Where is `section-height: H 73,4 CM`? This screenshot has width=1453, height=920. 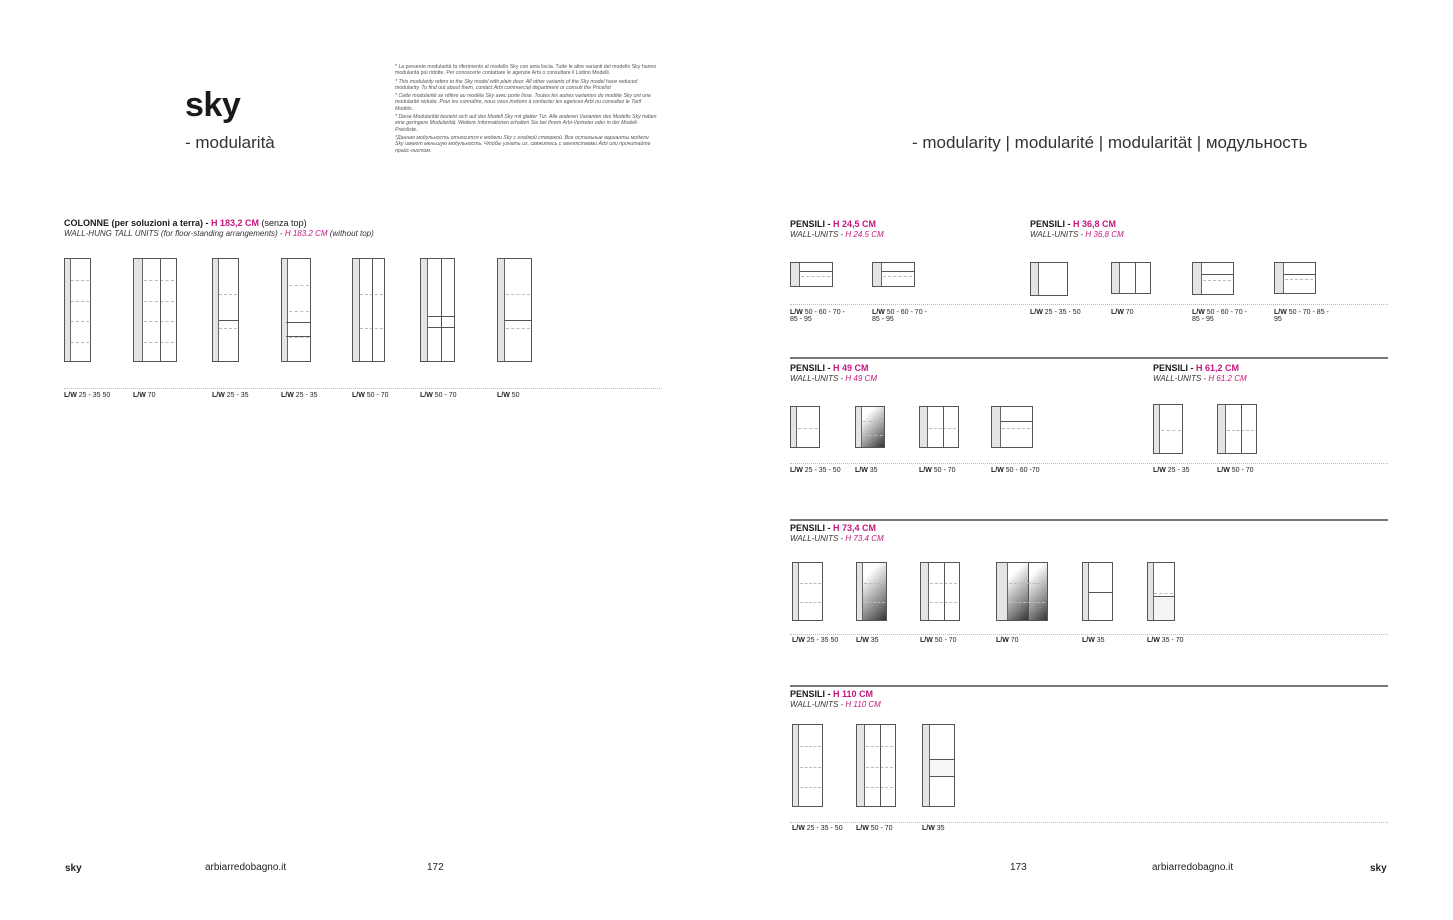 section-height: H 73,4 CM is located at coordinates (855, 528).